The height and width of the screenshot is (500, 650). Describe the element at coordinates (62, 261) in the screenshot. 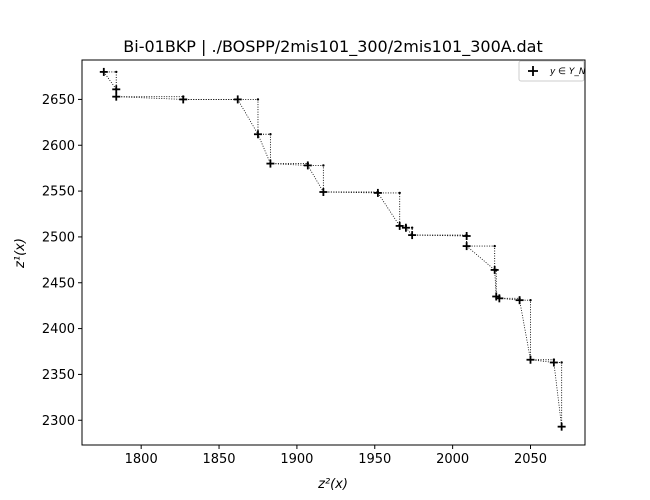

I see `y-axis: 2300 2350 2400 2450 2500 2550 2600 2650` at that location.